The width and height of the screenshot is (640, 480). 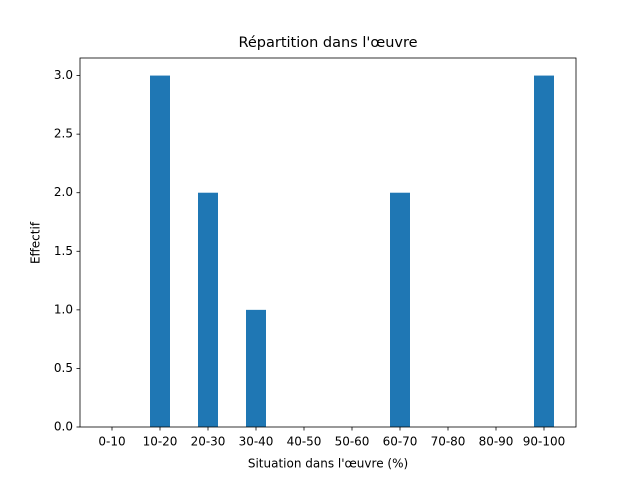 I want to click on x-tick-label: 20-30, so click(x=208, y=442).